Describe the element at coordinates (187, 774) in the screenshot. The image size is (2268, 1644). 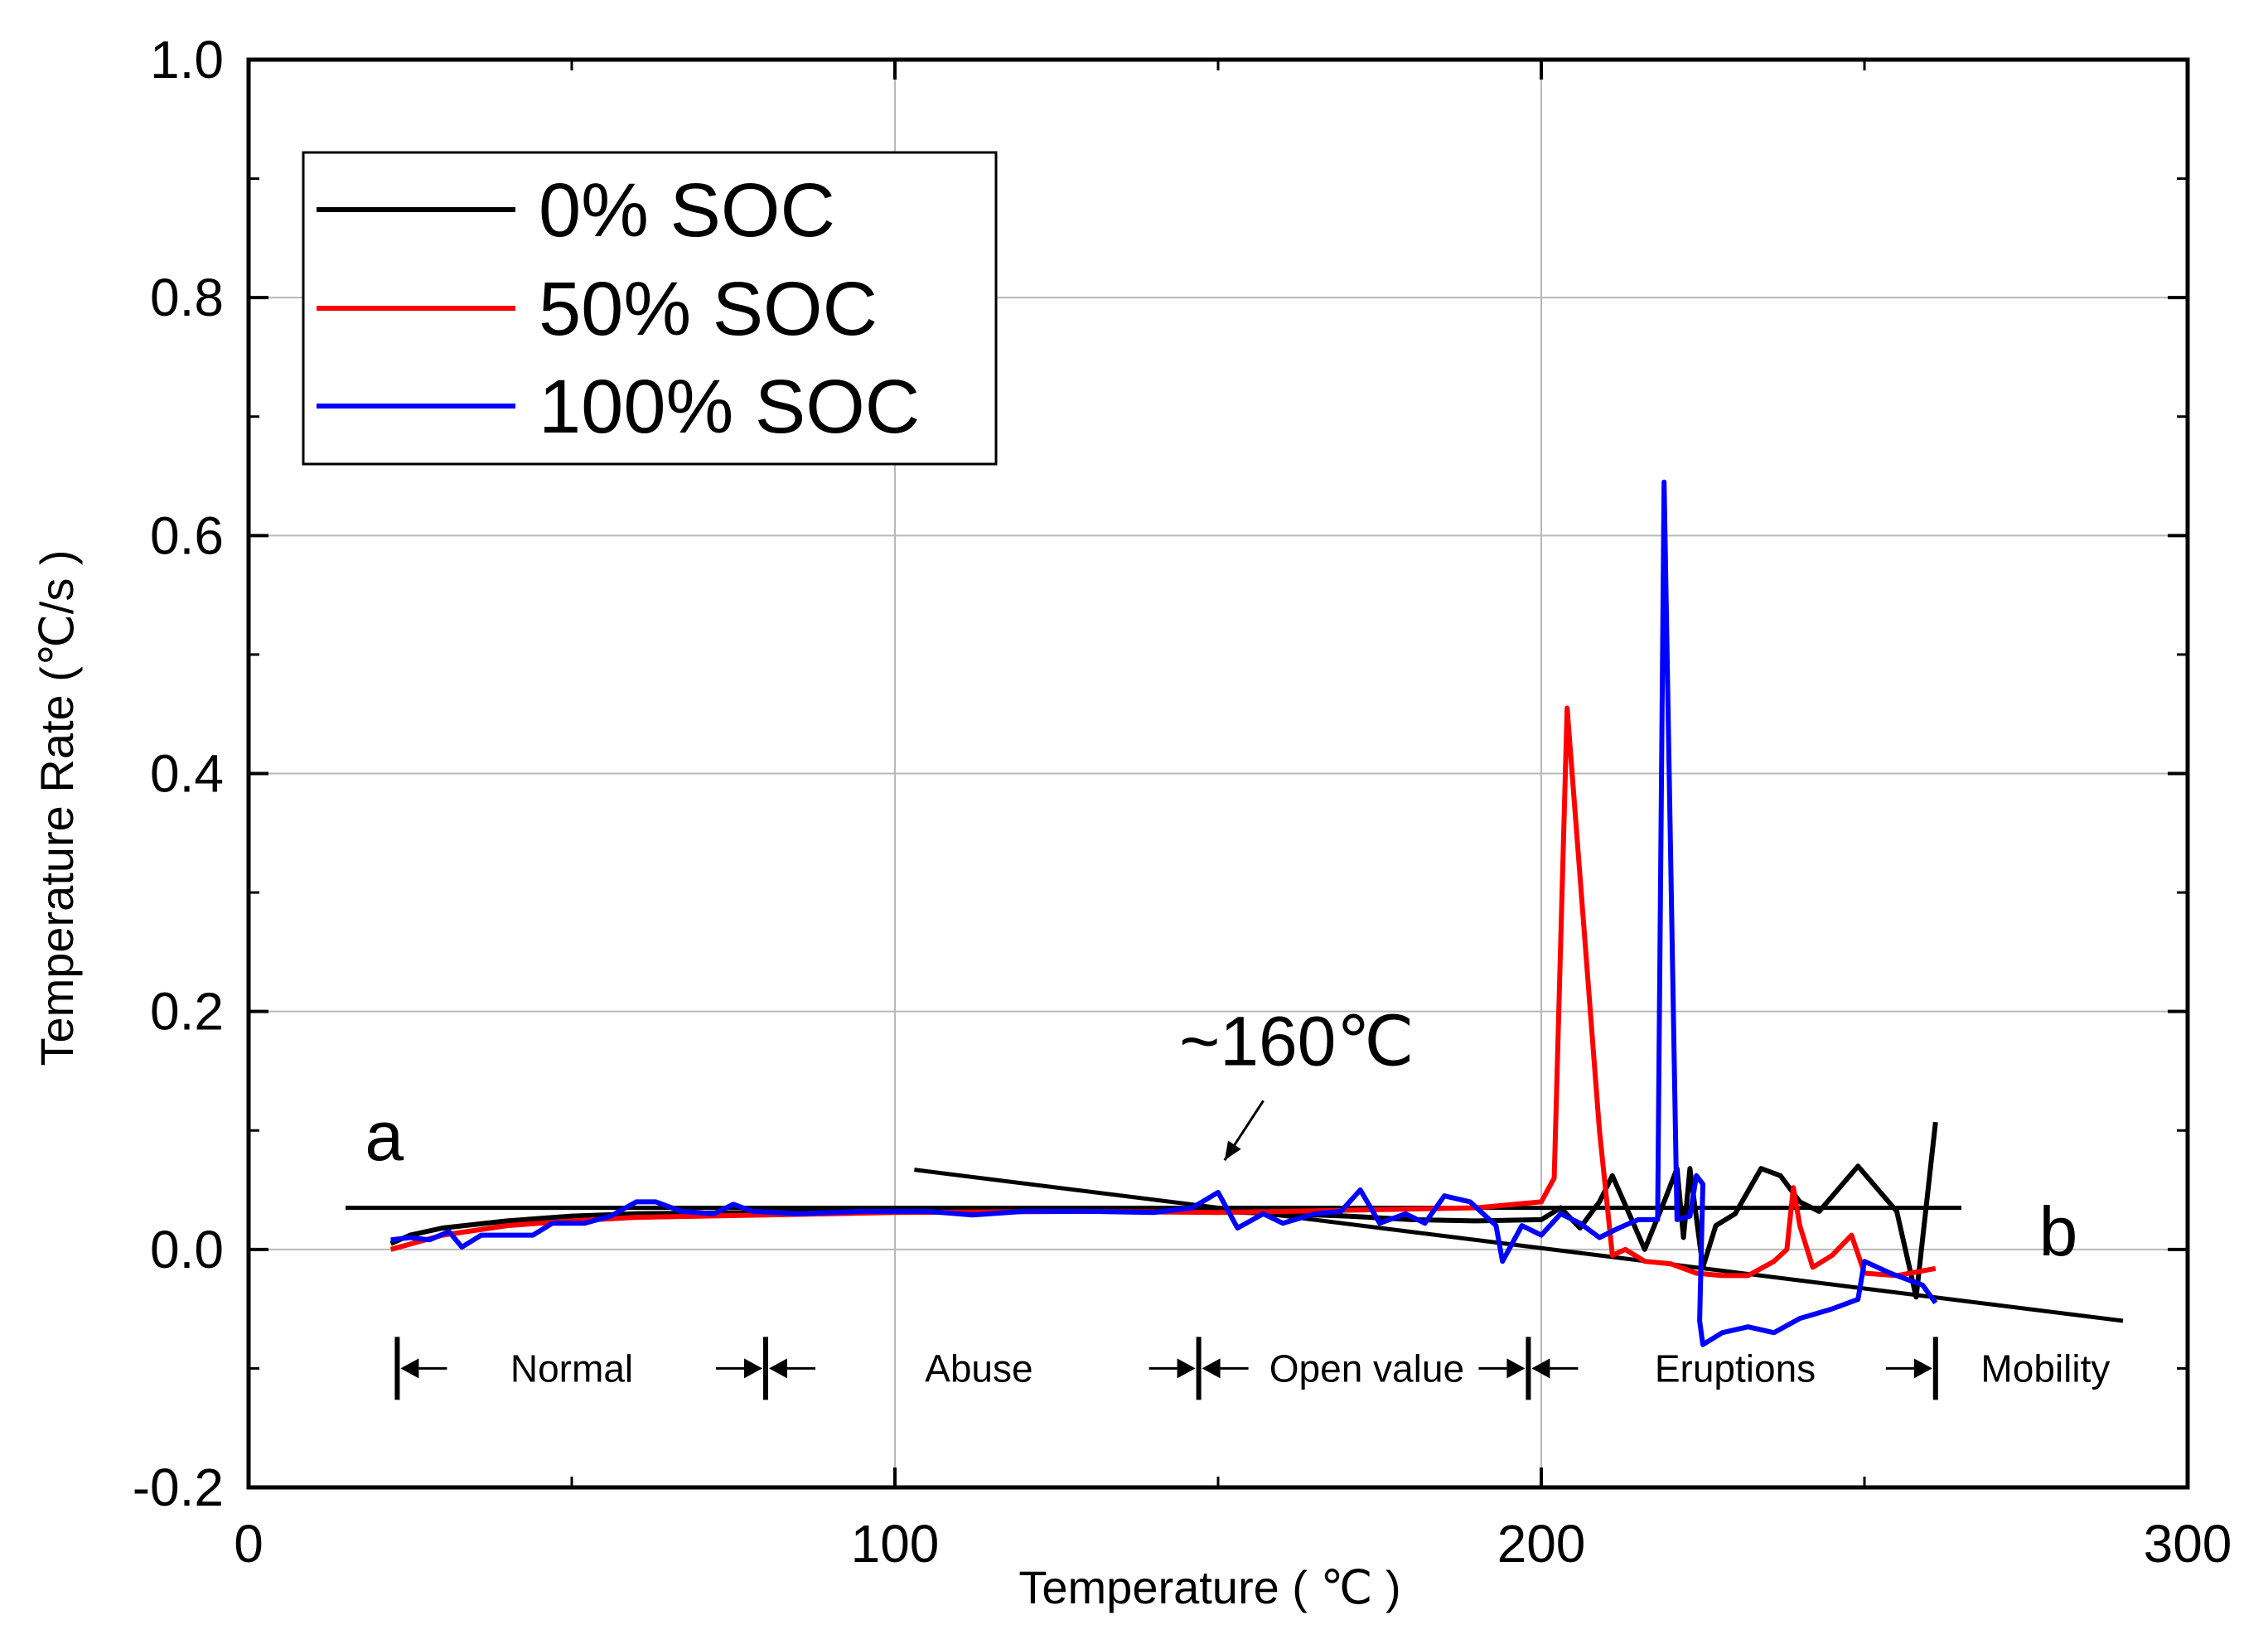
I see `y-tick-label: 0.4` at that location.